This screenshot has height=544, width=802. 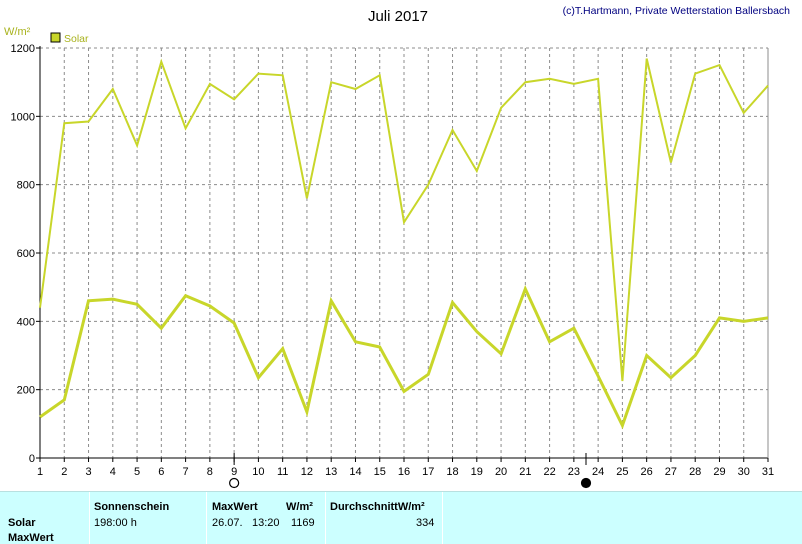 I want to click on x-tick-label: 18, so click(x=452, y=472).